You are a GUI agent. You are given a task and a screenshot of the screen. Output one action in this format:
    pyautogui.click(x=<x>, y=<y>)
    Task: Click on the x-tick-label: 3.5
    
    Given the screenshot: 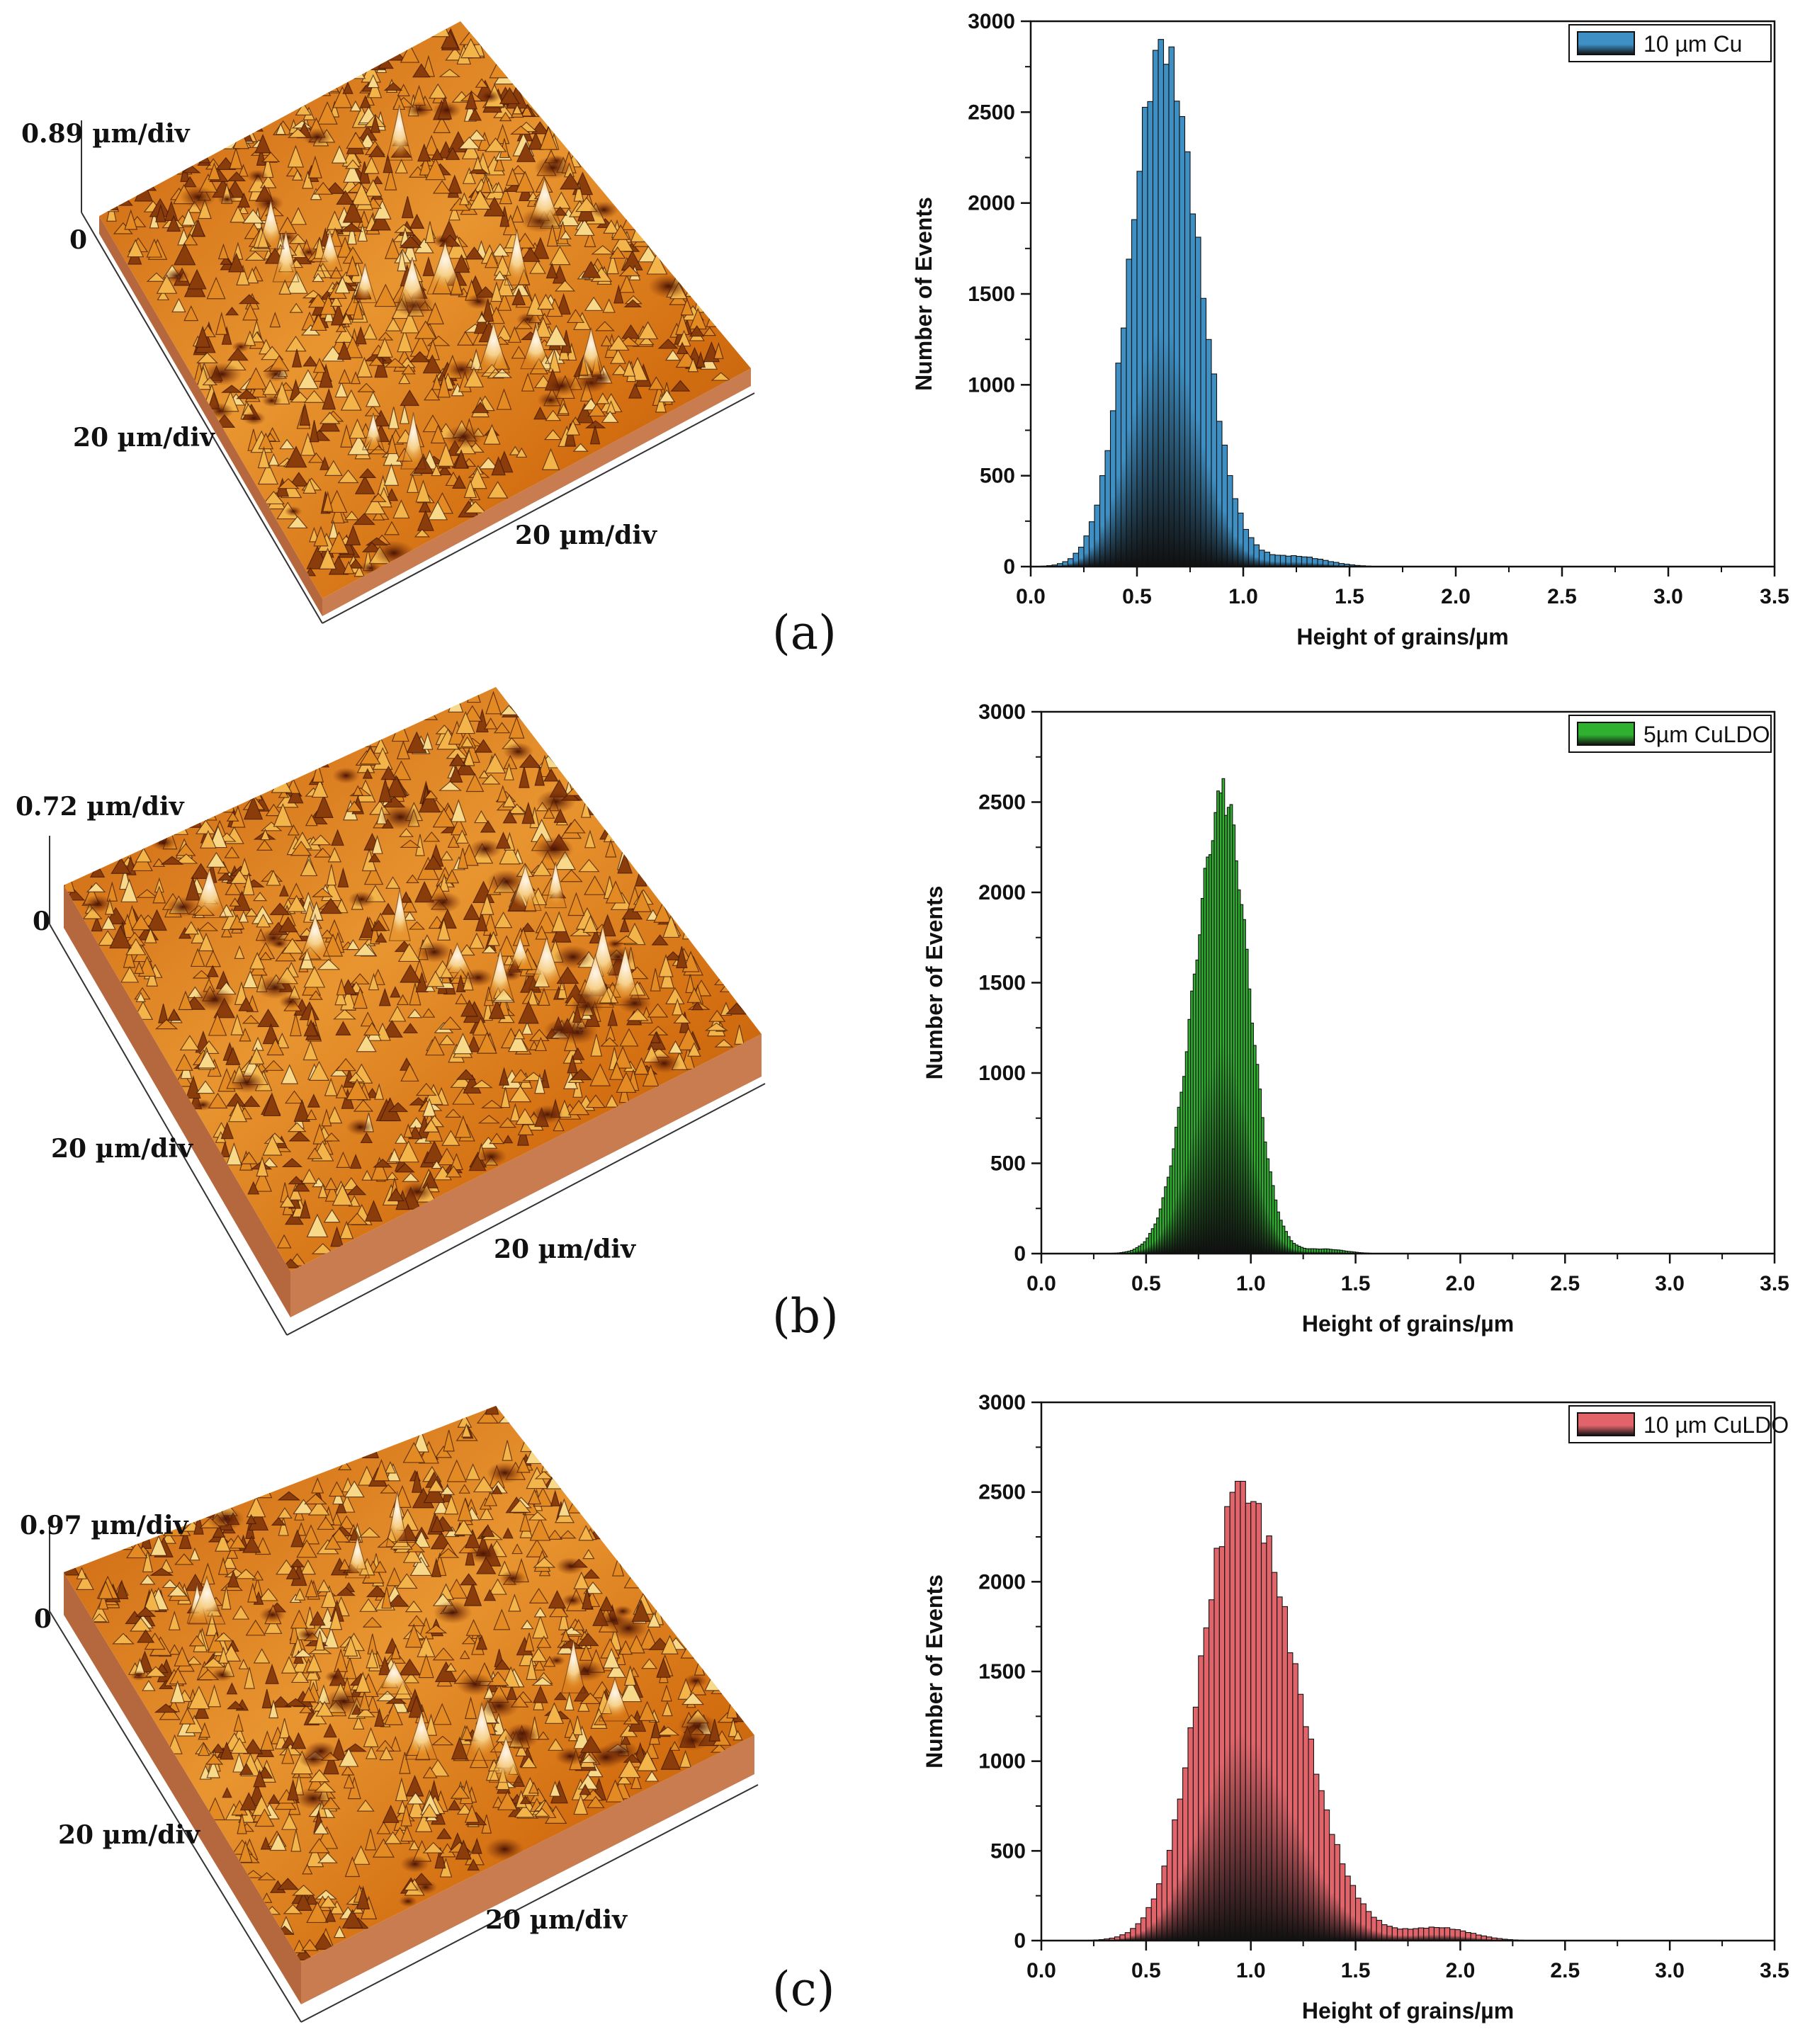 What is the action you would take?
    pyautogui.click(x=1775, y=596)
    